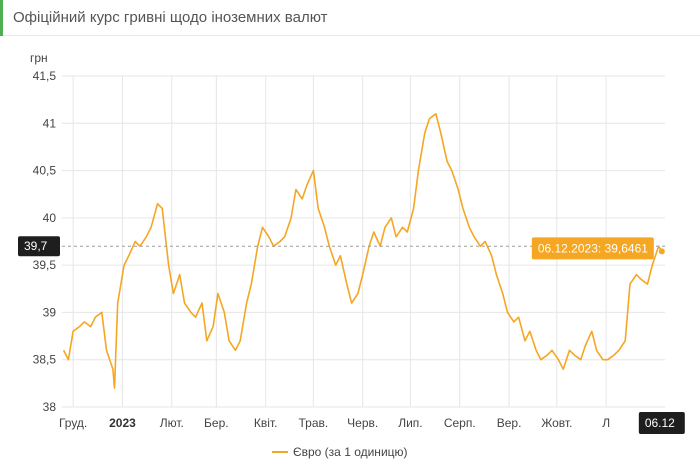  What do you see at coordinates (362, 423) in the screenshot?
I see `x-tick-label: Черв.` at bounding box center [362, 423].